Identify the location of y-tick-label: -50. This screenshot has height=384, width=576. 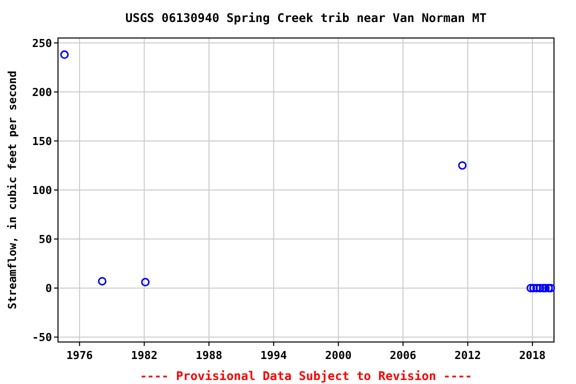
(42, 337).